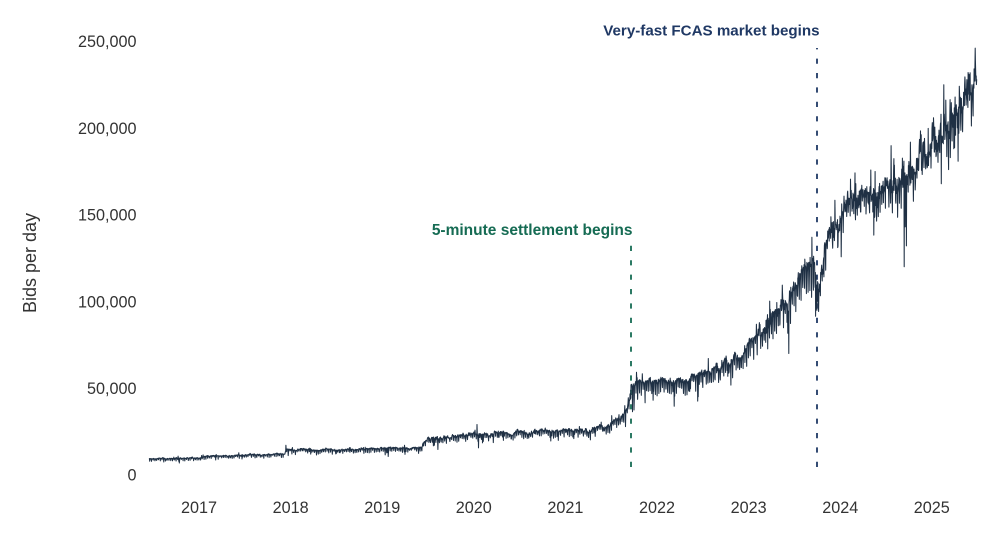 The height and width of the screenshot is (535, 991). What do you see at coordinates (749, 508) in the screenshot?
I see `svg-text: 2023` at bounding box center [749, 508].